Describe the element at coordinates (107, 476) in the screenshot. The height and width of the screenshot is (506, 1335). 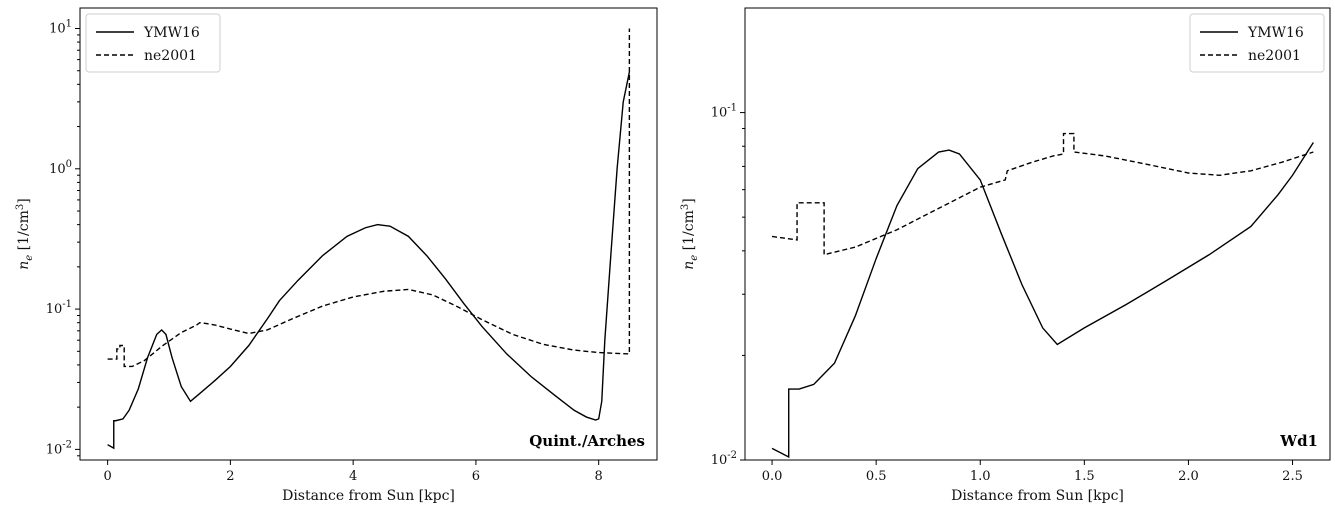
I see `x-tick-label: 0` at that location.